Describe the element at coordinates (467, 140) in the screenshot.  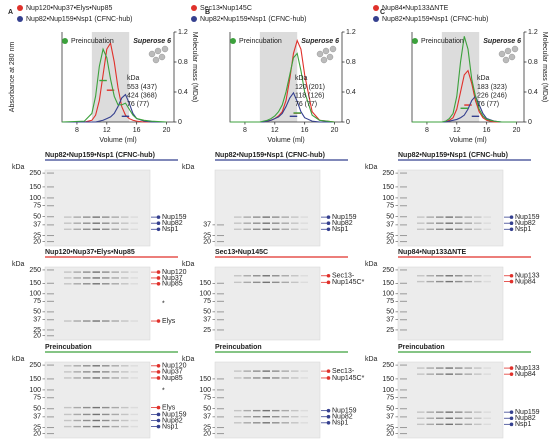
I see `x-axis-label: Volume (ml)` at that location.